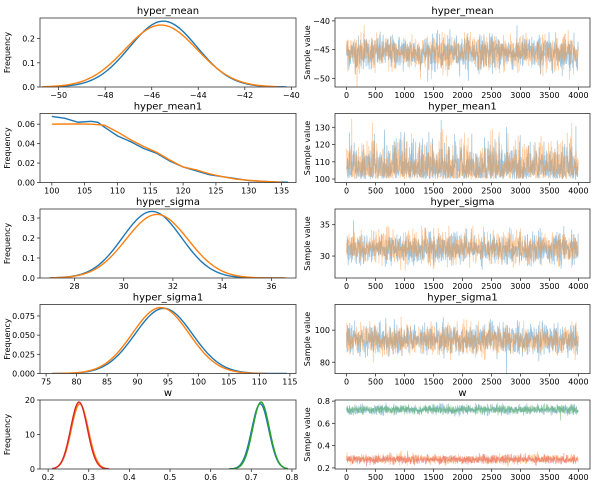 The image size is (600, 500). I want to click on x-tick-label: 0.6, so click(210, 477).